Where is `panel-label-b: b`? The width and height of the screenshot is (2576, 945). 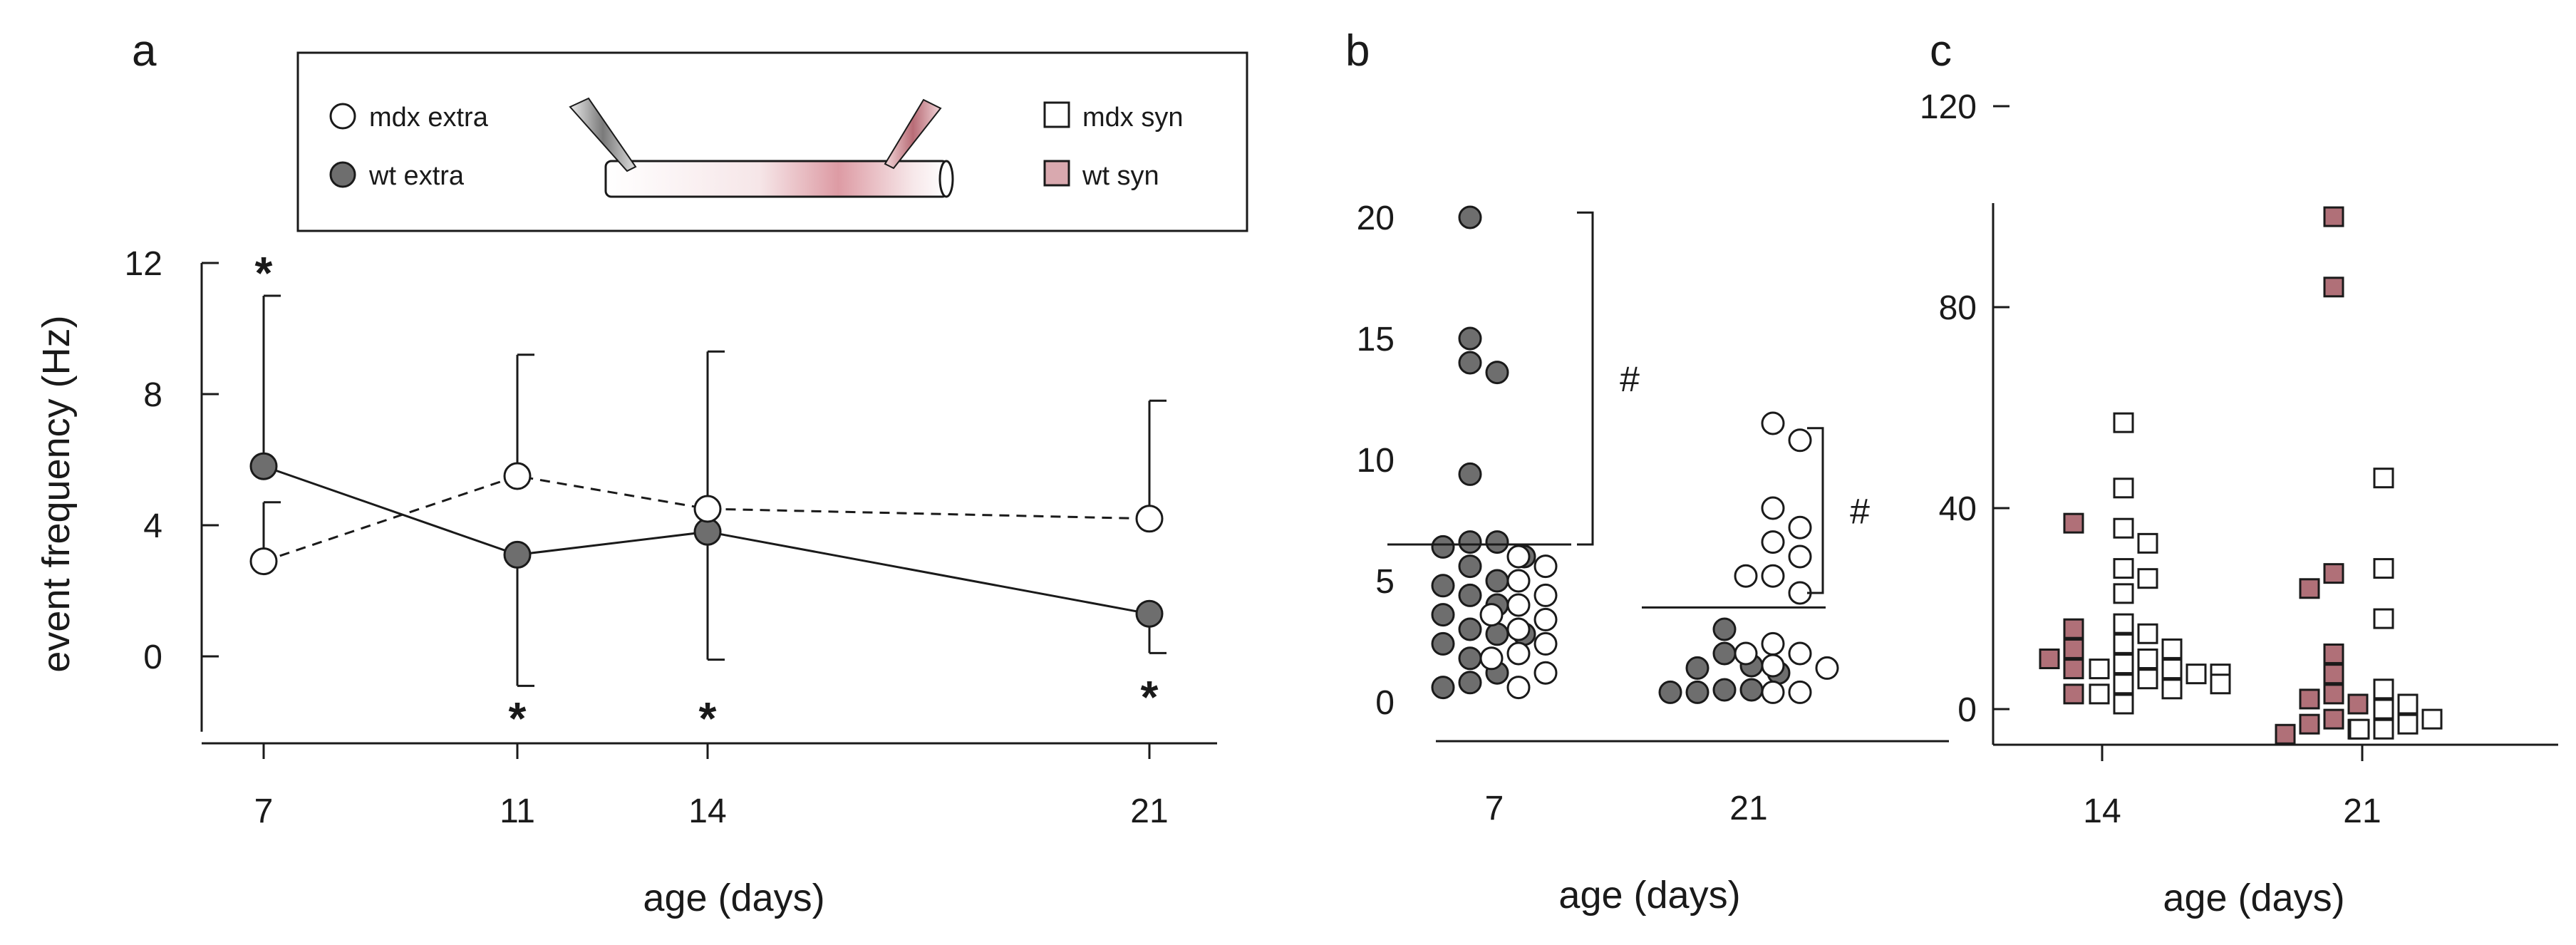
panel-label-b: b is located at coordinates (1358, 51).